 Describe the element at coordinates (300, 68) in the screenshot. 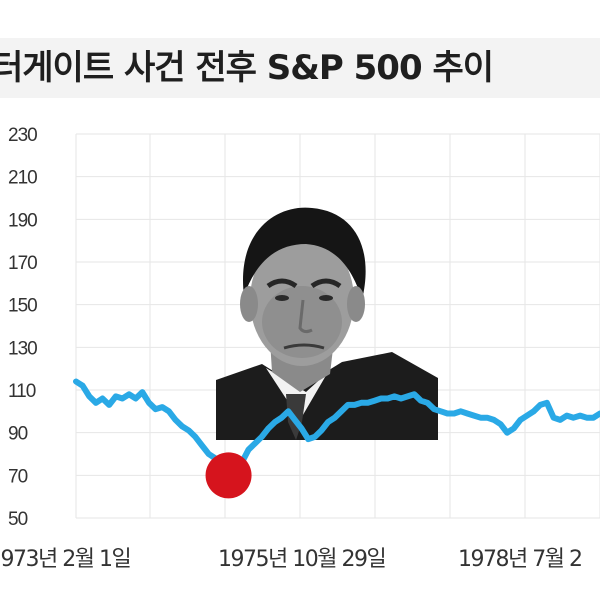

I see `chart-title: 터게이트 사건 전후 S&P 500 추이` at that location.